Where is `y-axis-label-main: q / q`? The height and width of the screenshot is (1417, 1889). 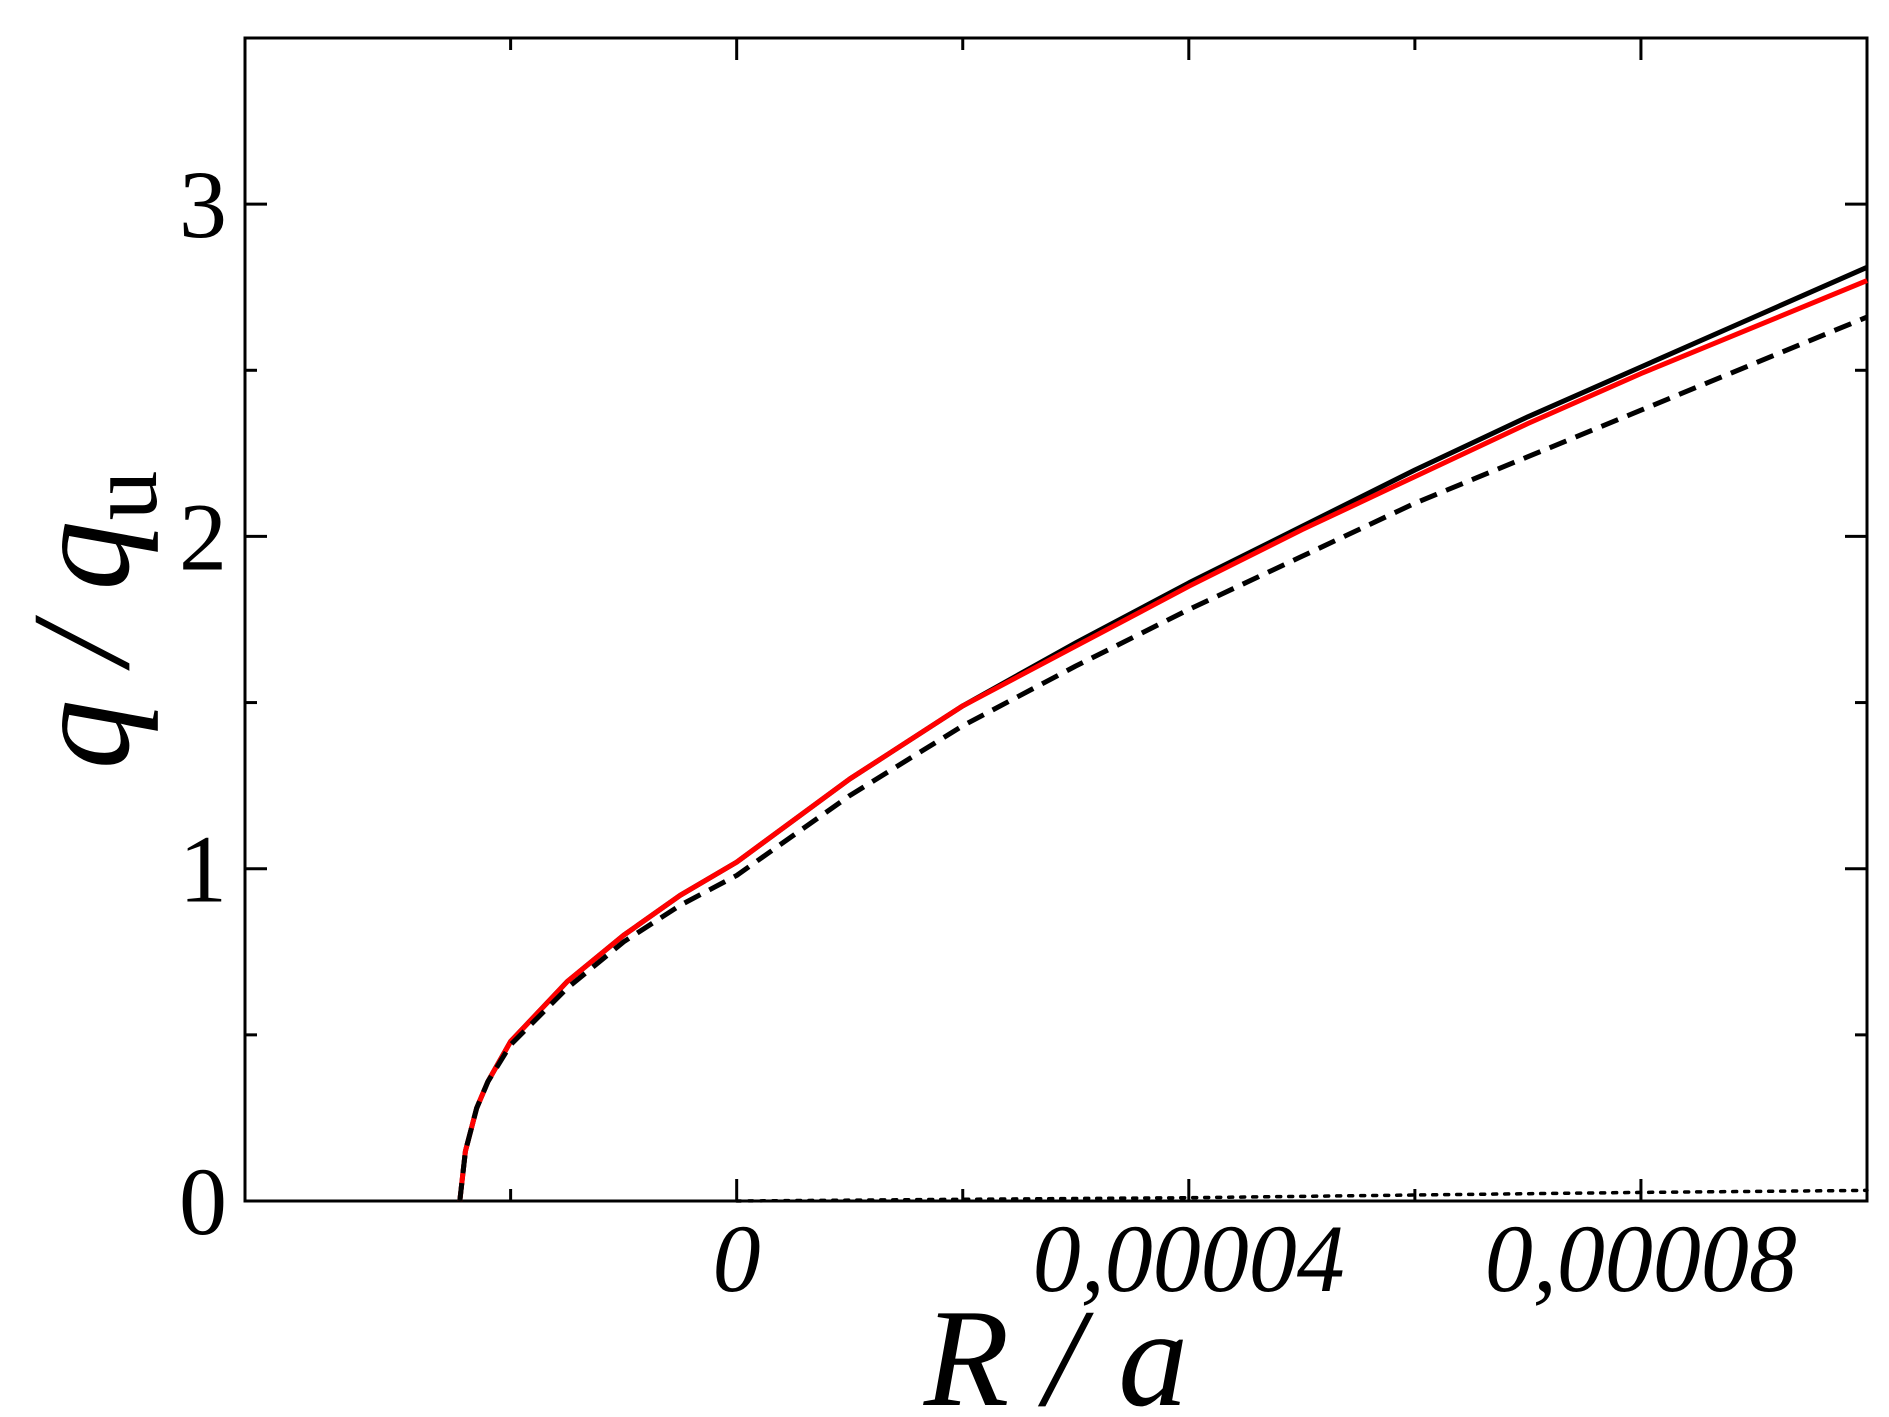 y-axis-label-main: q / q is located at coordinates (81, 645).